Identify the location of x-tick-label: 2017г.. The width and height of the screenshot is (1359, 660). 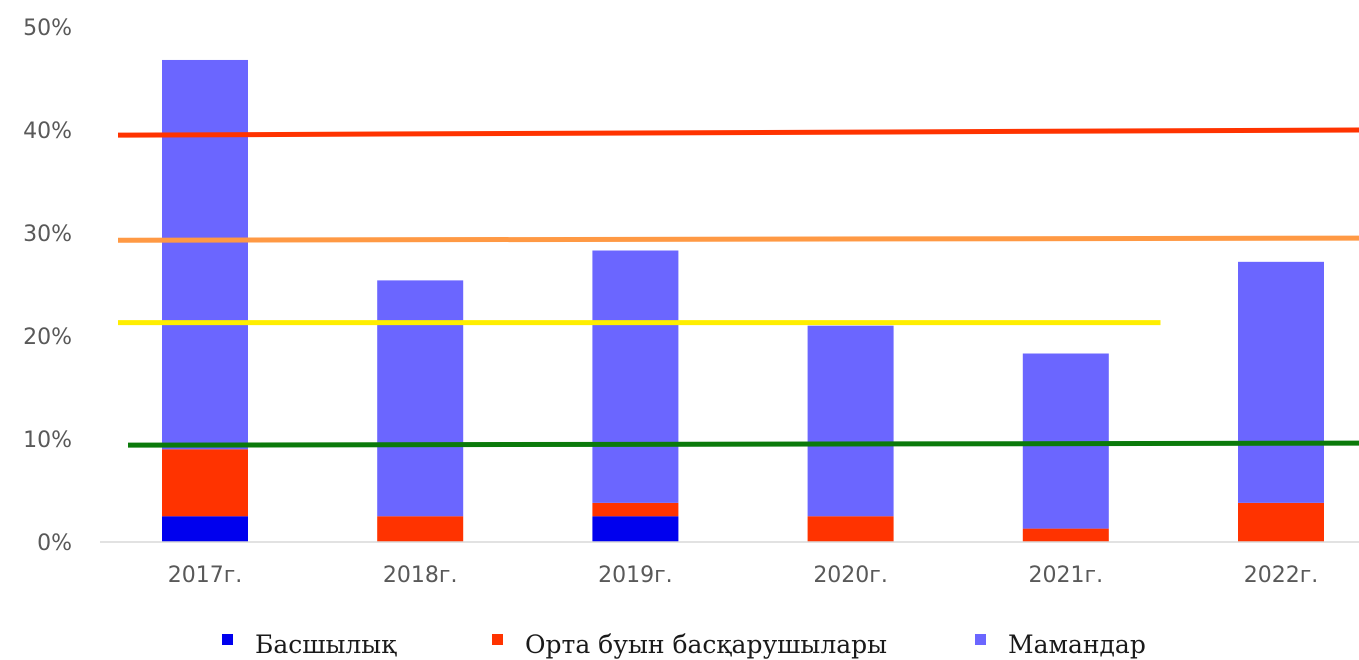
(205, 575).